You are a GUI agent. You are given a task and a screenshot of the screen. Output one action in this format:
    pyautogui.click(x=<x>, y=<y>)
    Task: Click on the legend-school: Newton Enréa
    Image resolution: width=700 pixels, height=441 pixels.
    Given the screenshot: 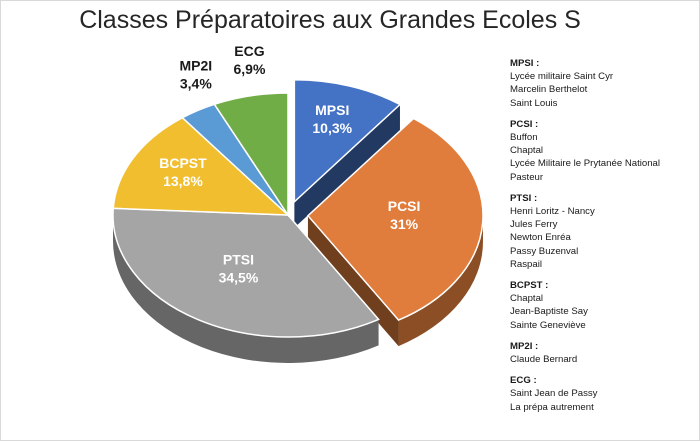 What is the action you would take?
    pyautogui.click(x=540, y=238)
    